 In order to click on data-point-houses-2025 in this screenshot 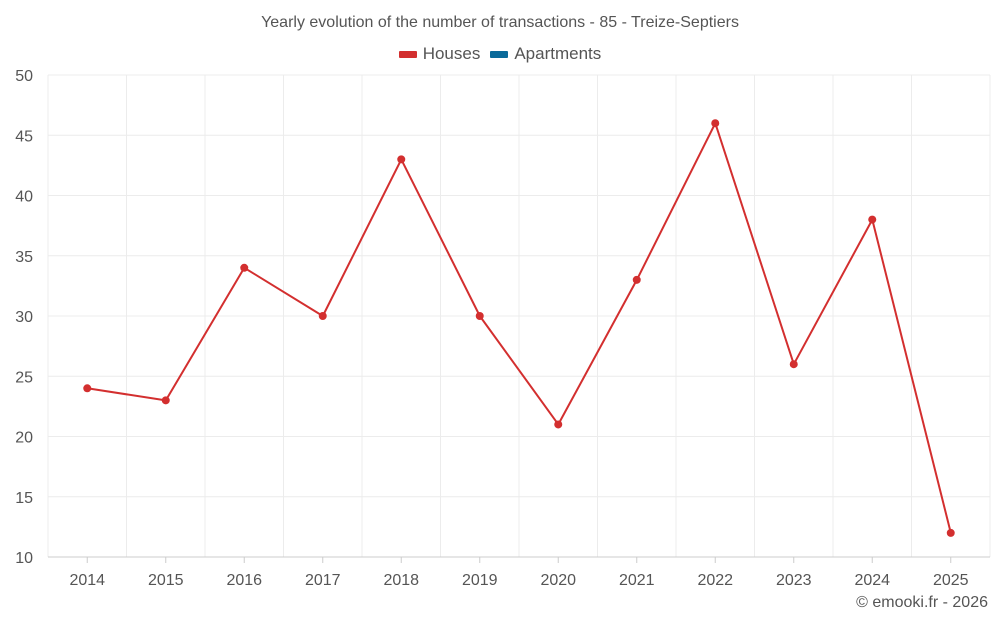, I will do `click(950, 532)`.